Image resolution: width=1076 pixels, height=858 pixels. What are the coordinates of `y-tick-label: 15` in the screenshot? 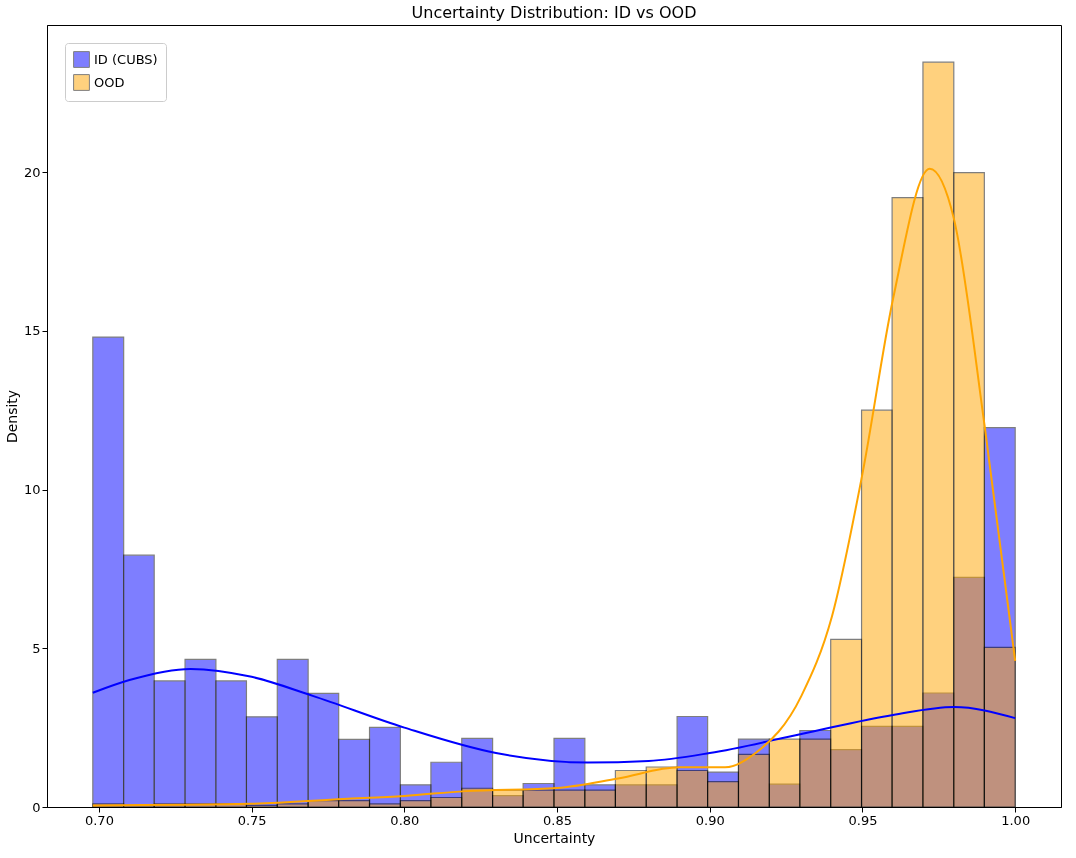 It's located at (32, 331).